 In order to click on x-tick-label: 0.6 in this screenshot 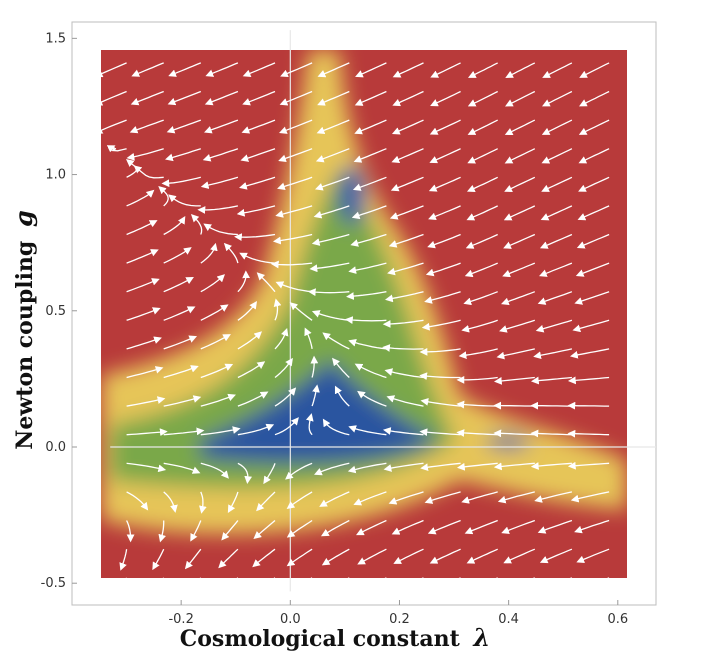, I will do `click(617, 619)`.